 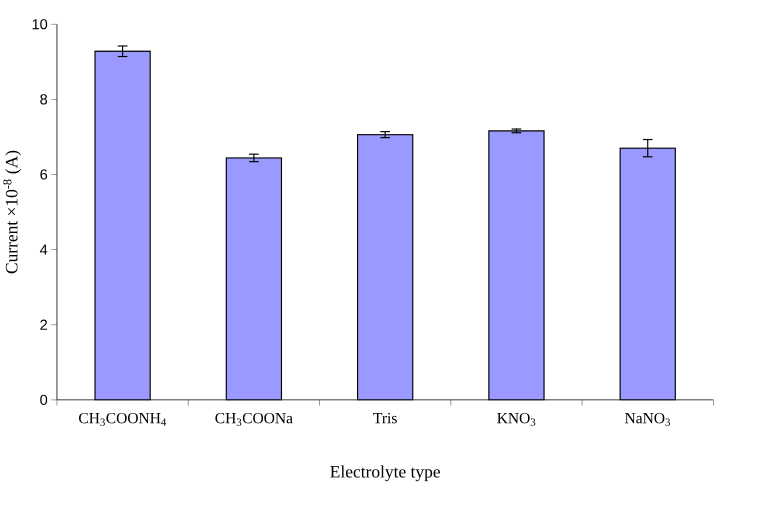 I want to click on y-tick-label: 0, so click(x=44, y=399).